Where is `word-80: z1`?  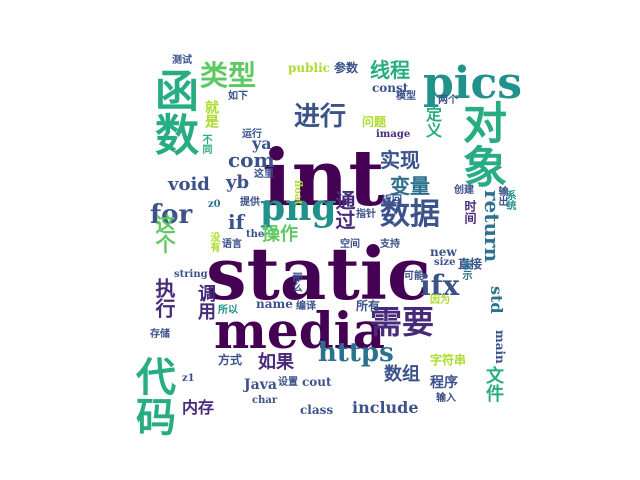 word-80: z1 is located at coordinates (188, 378).